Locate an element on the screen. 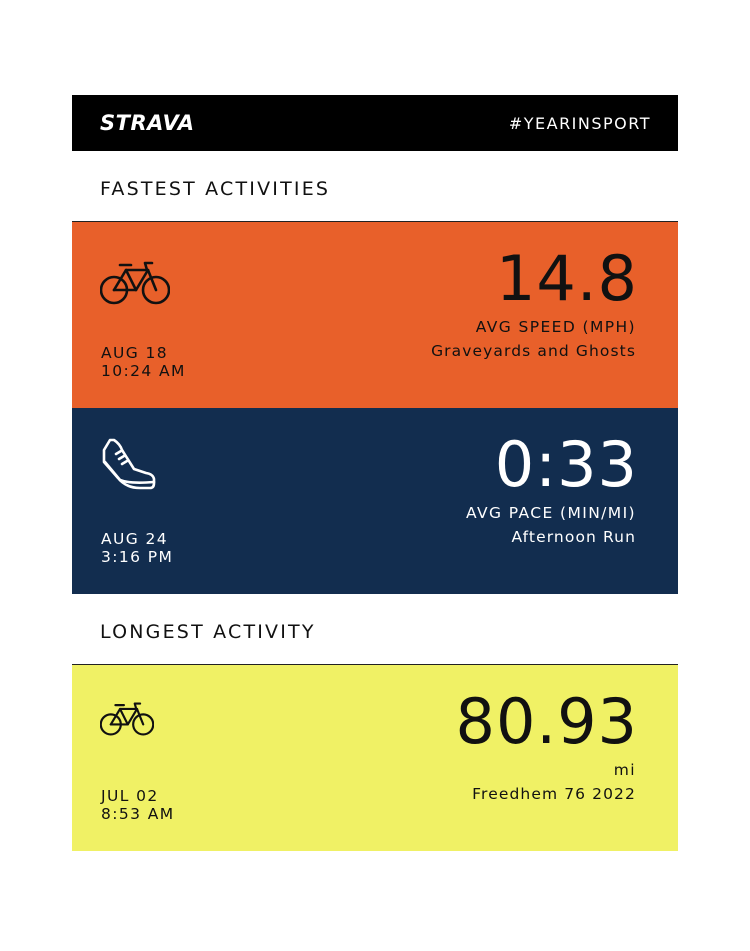  activity-name: Afternoon Run is located at coordinates (573, 537).